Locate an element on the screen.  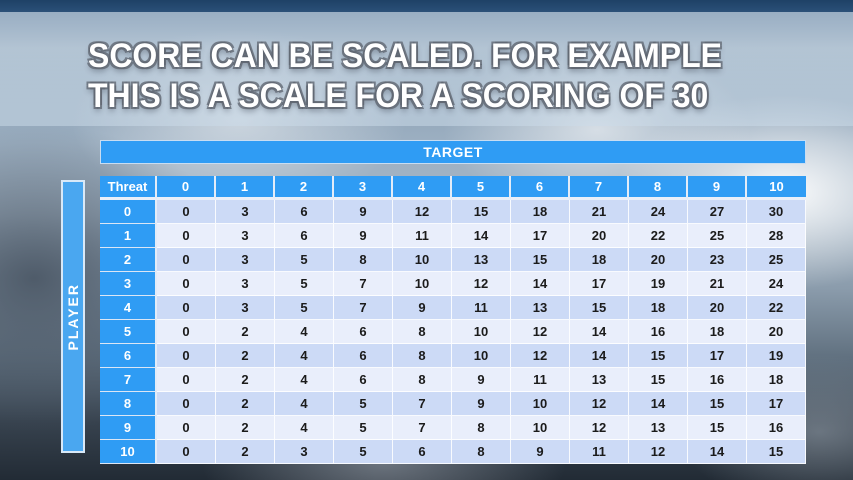
score-cell-r0-c2: 6 is located at coordinates (304, 212).